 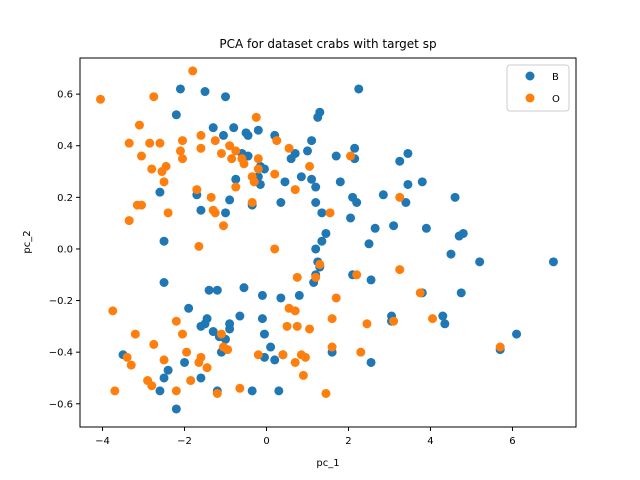 What do you see at coordinates (327, 463) in the screenshot?
I see `x-axis-label: pc_1` at bounding box center [327, 463].